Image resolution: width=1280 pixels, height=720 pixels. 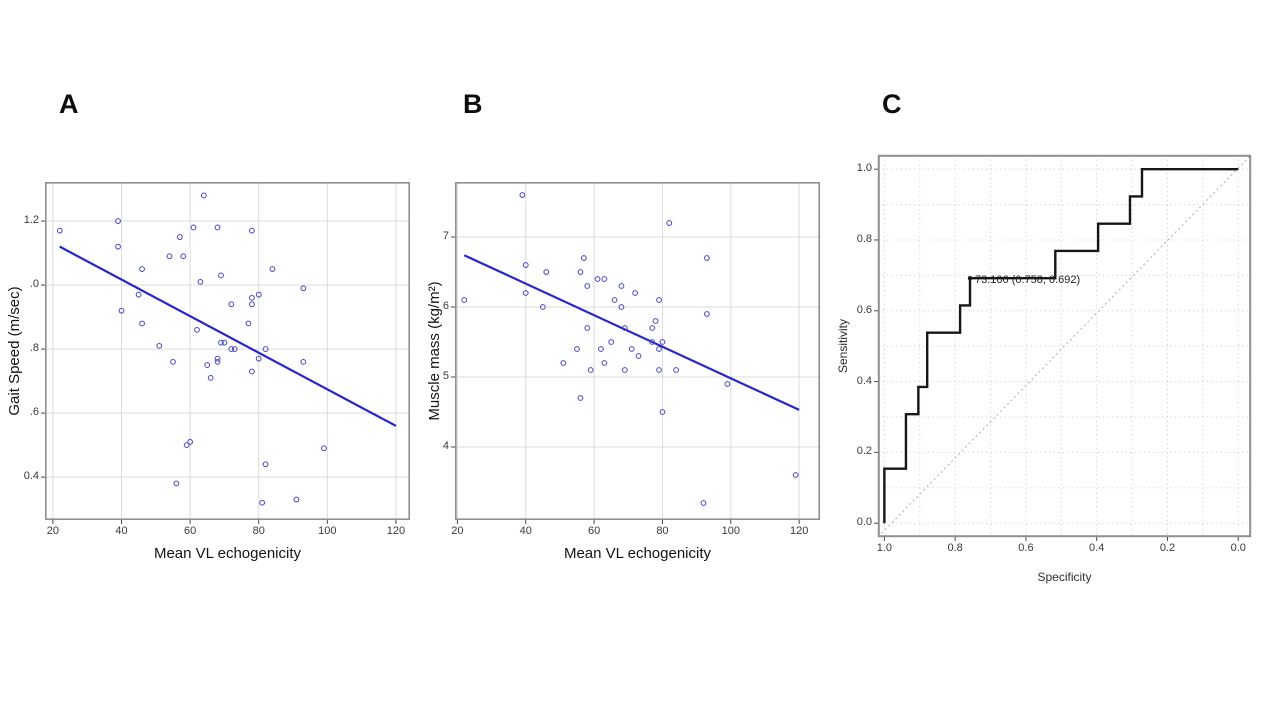 I want to click on y-tick-label: 1.2, so click(x=31, y=220).